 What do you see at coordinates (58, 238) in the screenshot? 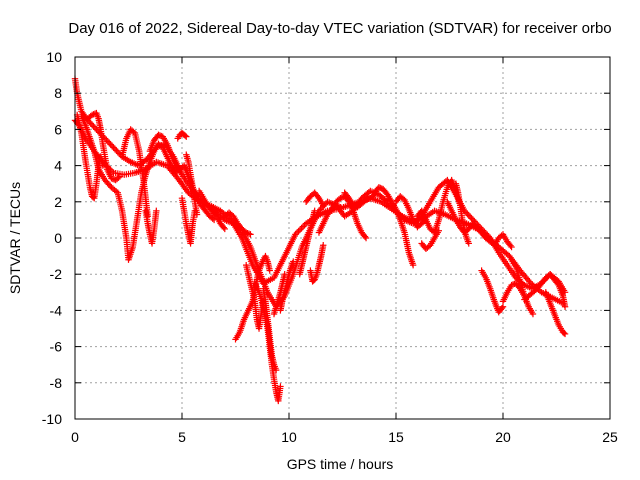
I see `y-tick-label: 0` at bounding box center [58, 238].